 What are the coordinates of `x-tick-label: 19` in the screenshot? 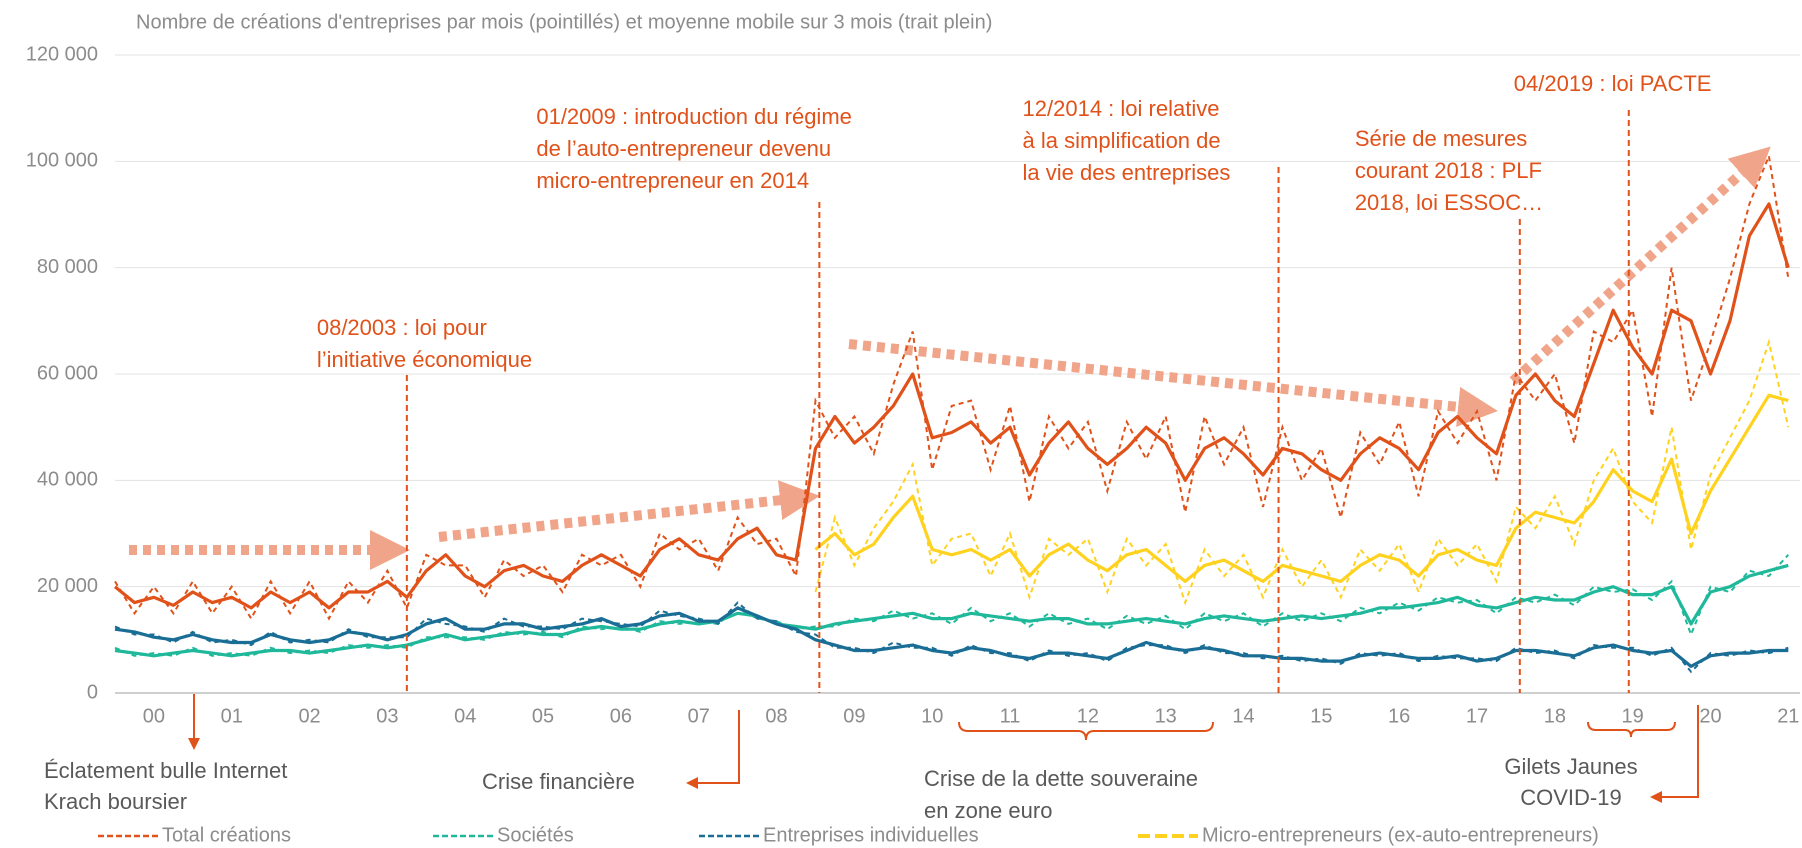 It's located at (1633, 716).